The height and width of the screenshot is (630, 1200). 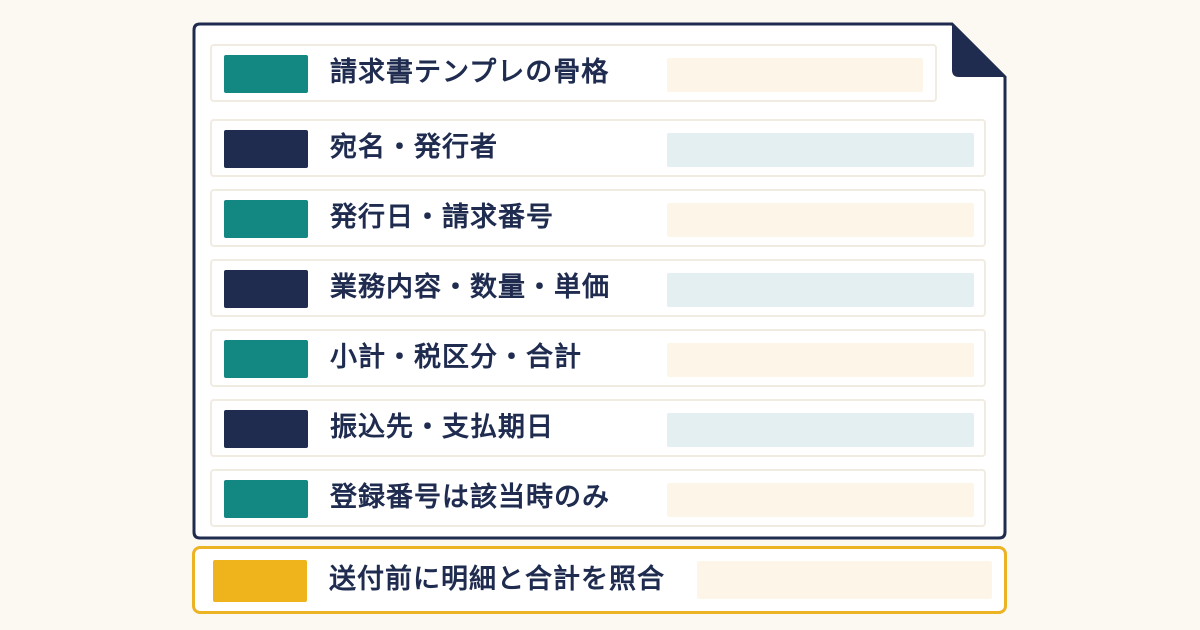 What do you see at coordinates (414, 147) in the screenshot?
I see `row-label: 宛名・発行者` at bounding box center [414, 147].